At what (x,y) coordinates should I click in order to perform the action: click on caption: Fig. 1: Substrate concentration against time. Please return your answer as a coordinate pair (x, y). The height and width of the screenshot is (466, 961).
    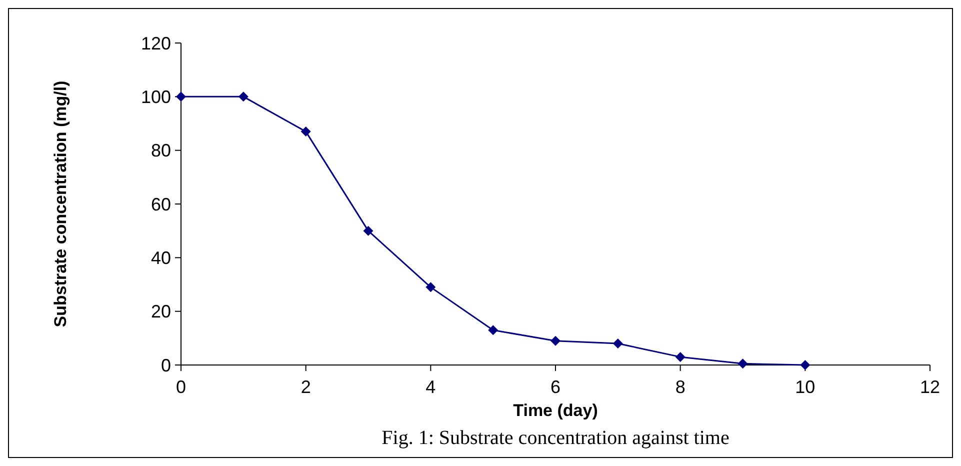
    Looking at the image, I should click on (556, 438).